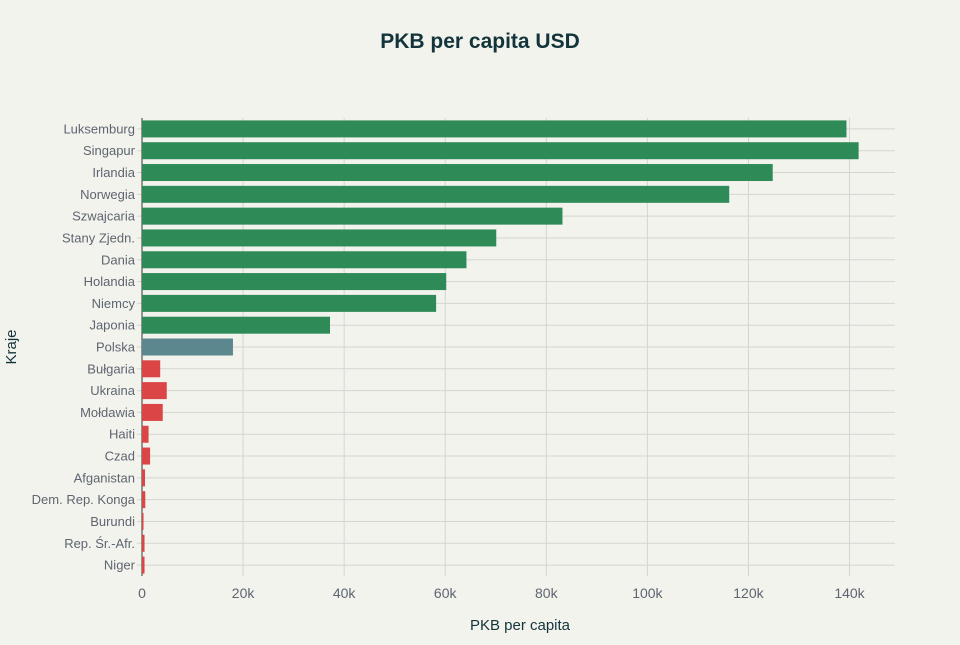 Image resolution: width=960 pixels, height=645 pixels. I want to click on y-tick-label: Niger, so click(120, 565).